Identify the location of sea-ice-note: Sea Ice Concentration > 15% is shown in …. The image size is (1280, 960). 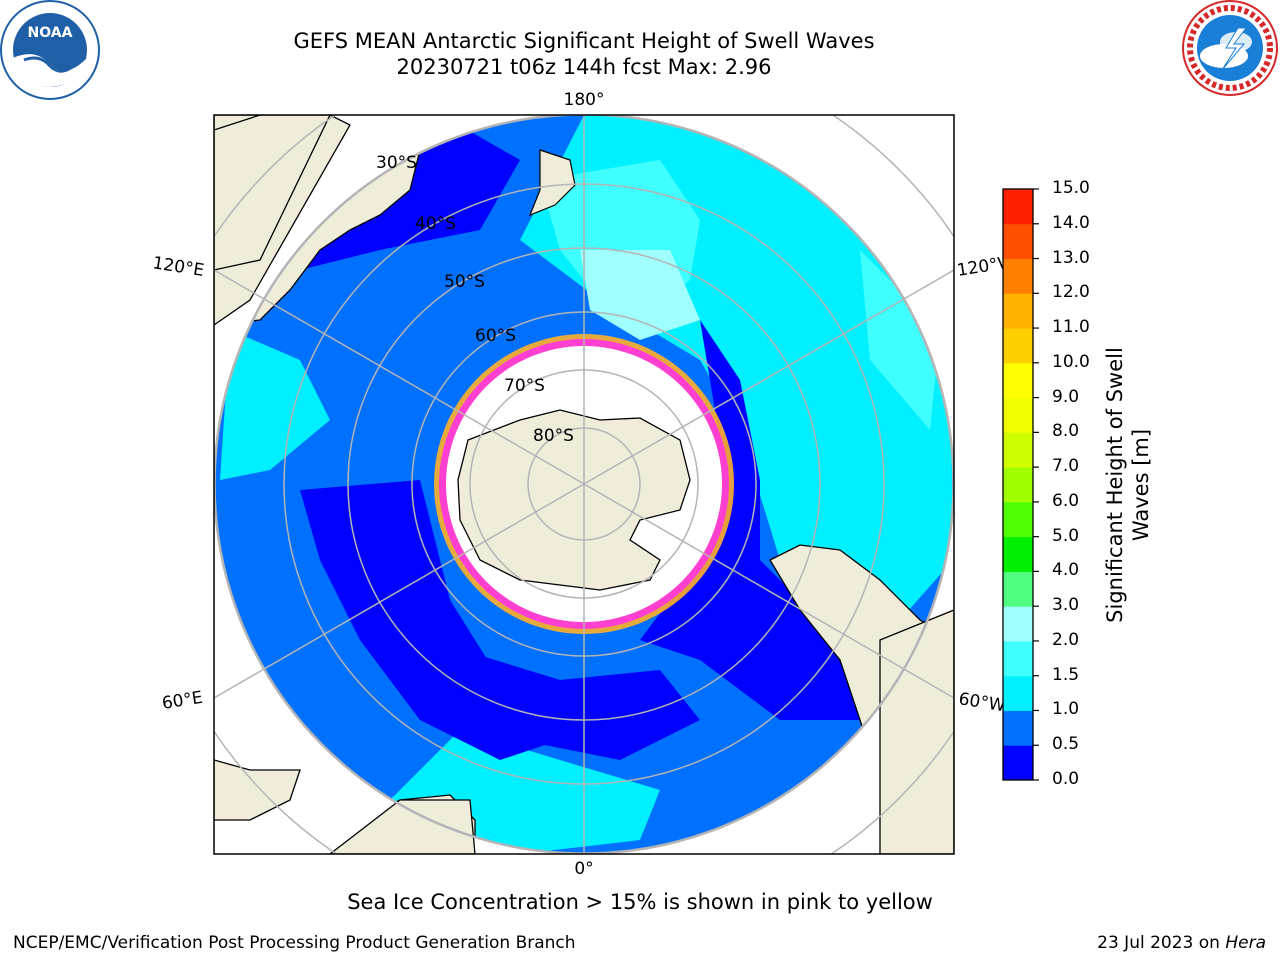
(640, 902).